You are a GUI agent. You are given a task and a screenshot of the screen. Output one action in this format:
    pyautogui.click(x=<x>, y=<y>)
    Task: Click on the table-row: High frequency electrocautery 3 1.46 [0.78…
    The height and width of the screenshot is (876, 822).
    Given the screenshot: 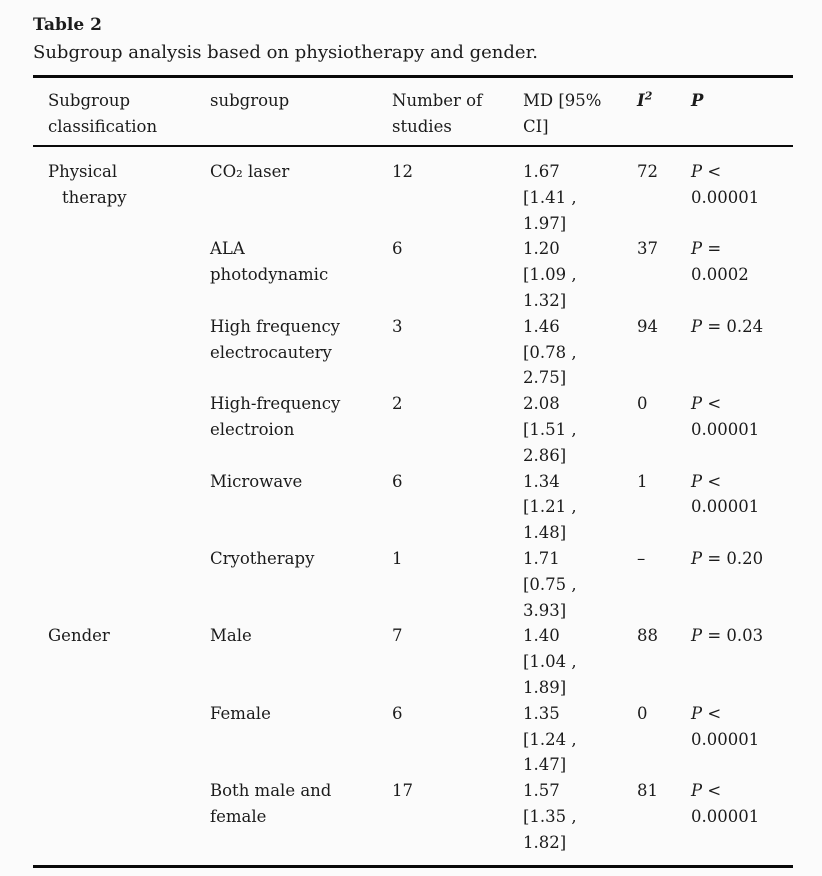 What is the action you would take?
    pyautogui.click(x=413, y=352)
    